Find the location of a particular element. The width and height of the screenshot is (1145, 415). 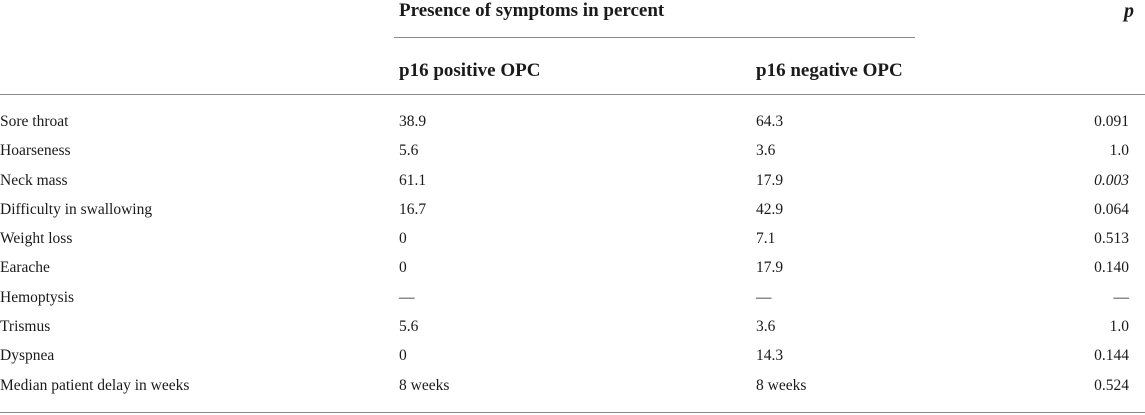

row-label: Neck mass is located at coordinates (34, 180).